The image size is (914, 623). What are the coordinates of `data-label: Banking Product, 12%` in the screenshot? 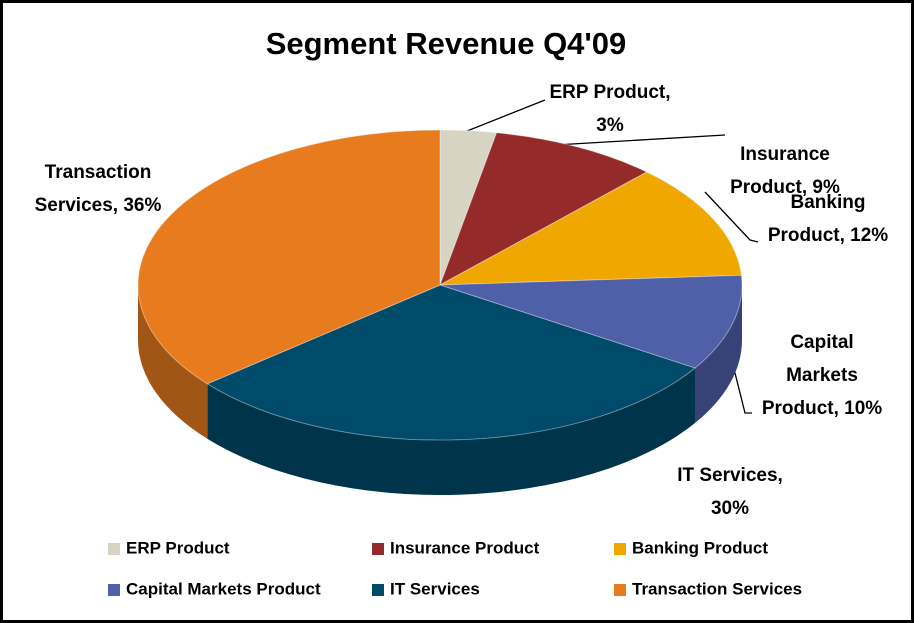 It's located at (828, 219).